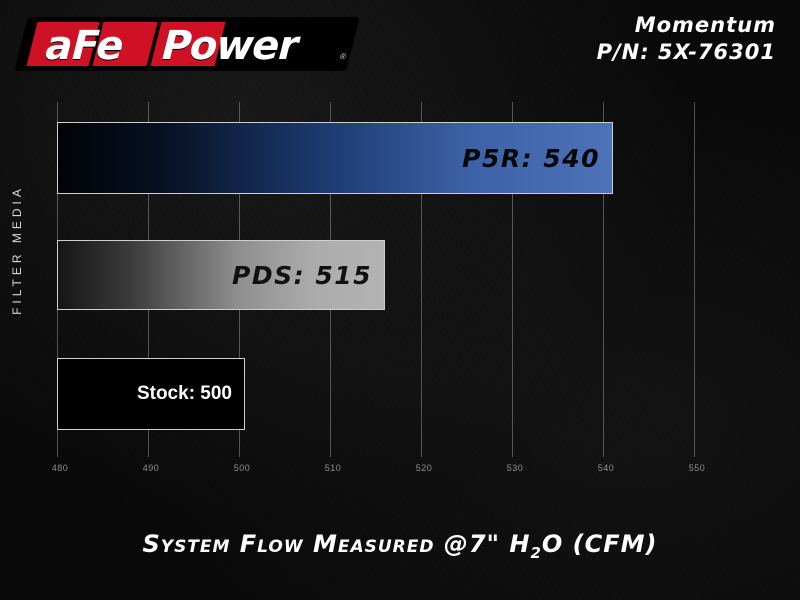 The image size is (800, 600). I want to click on bar-label-p5r: P5R: 540, so click(531, 158).